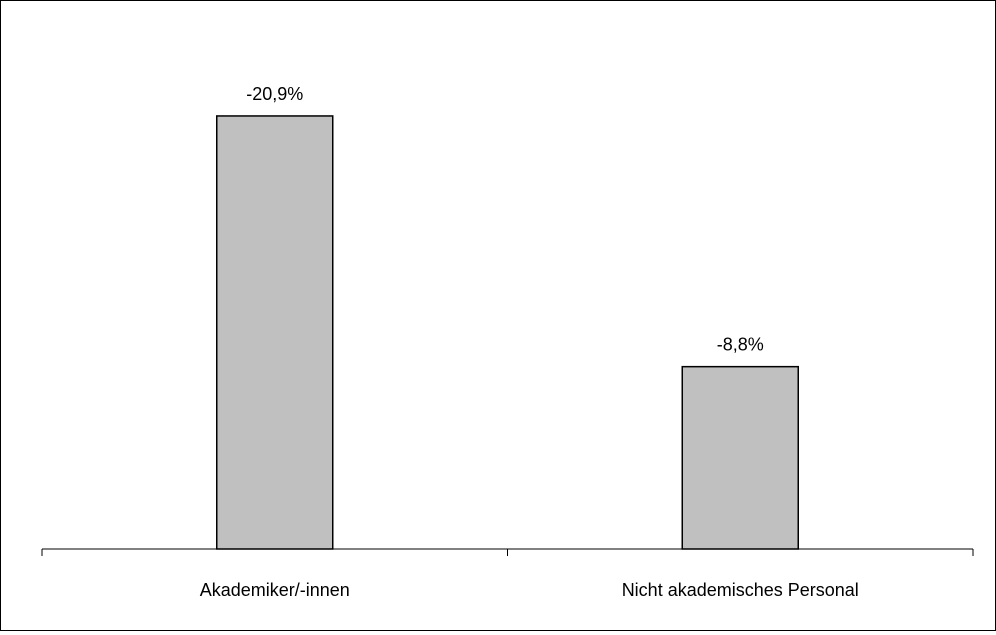  What do you see at coordinates (740, 590) in the screenshot?
I see `category-label: Nicht akademisches Personal` at bounding box center [740, 590].